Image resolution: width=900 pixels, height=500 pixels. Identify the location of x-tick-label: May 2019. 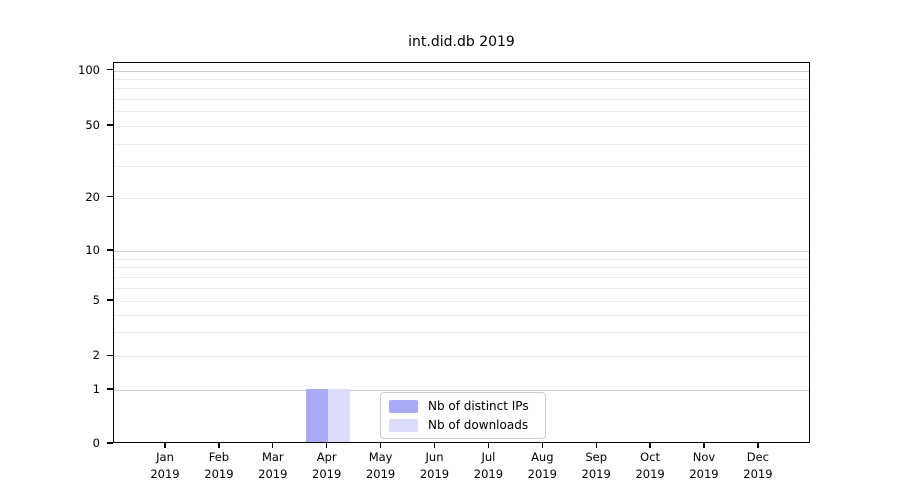
(380, 465).